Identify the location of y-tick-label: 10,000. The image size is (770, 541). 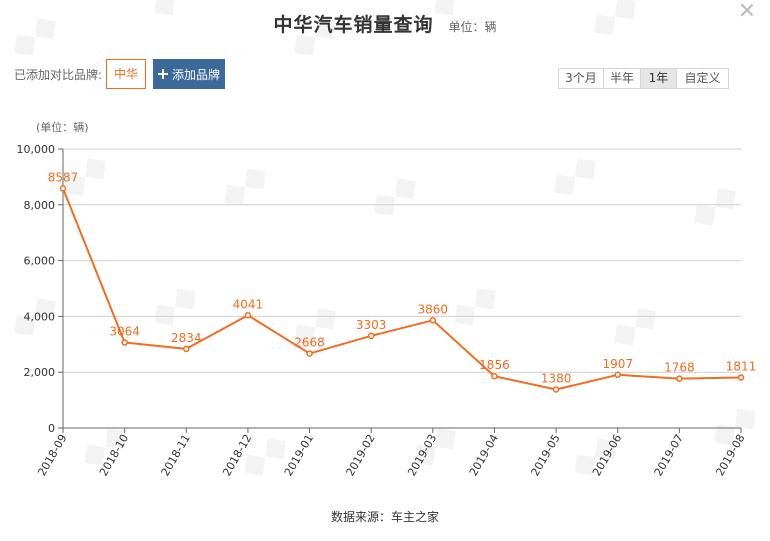
(36, 149).